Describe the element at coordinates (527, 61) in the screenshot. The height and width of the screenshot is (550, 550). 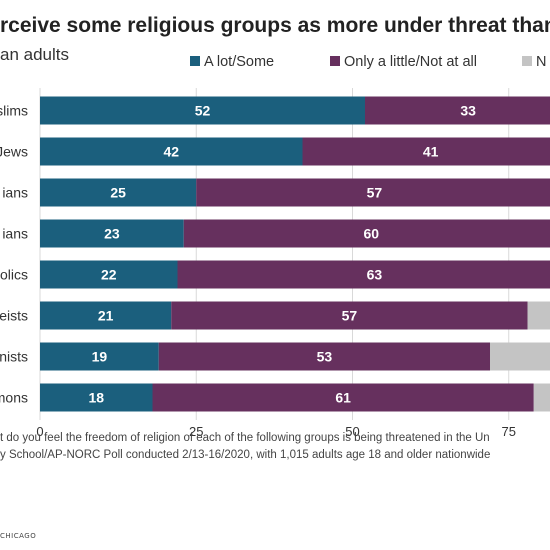
I see `legend-swatch-no-answer` at that location.